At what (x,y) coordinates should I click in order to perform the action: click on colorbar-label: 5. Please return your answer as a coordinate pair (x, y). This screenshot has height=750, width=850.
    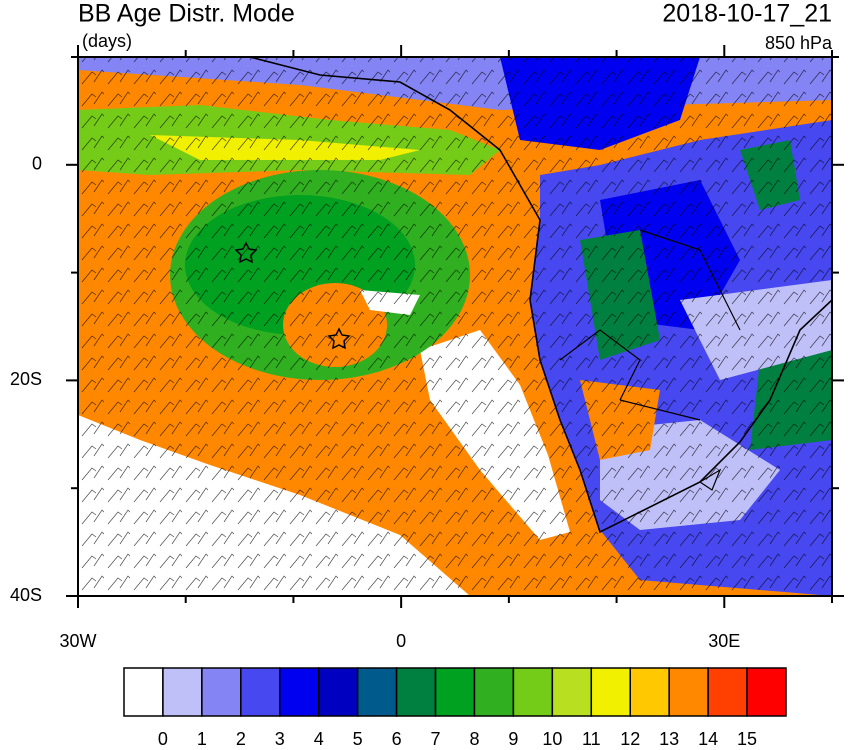
    Looking at the image, I should click on (358, 739).